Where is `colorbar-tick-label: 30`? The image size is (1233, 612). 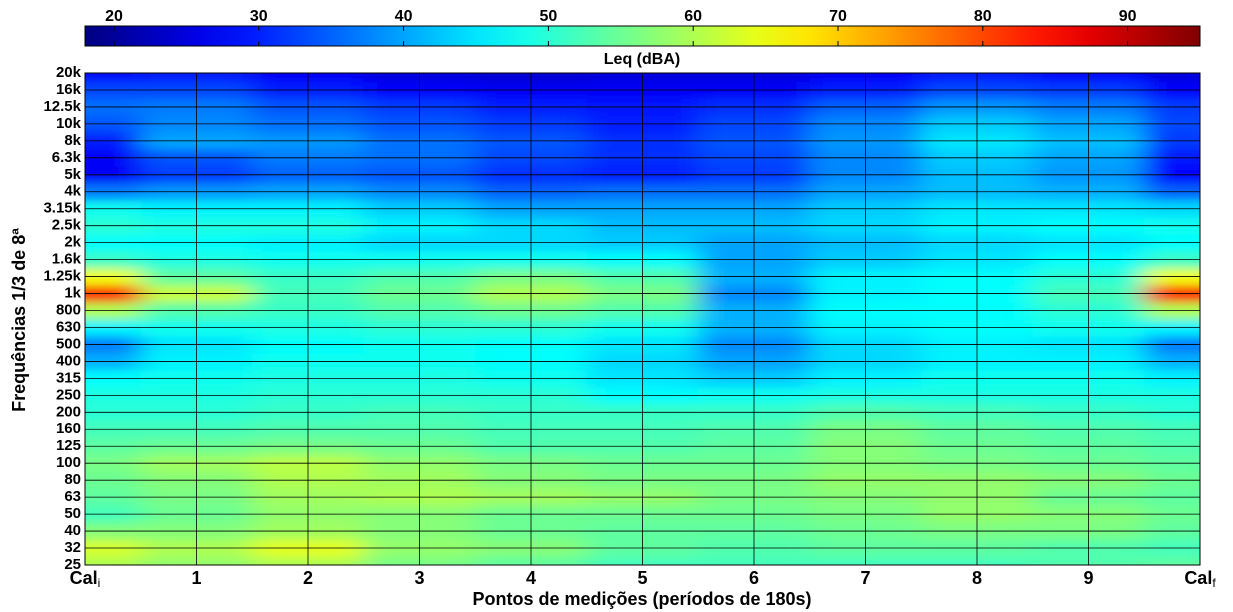
colorbar-tick-label: 30 is located at coordinates (259, 16).